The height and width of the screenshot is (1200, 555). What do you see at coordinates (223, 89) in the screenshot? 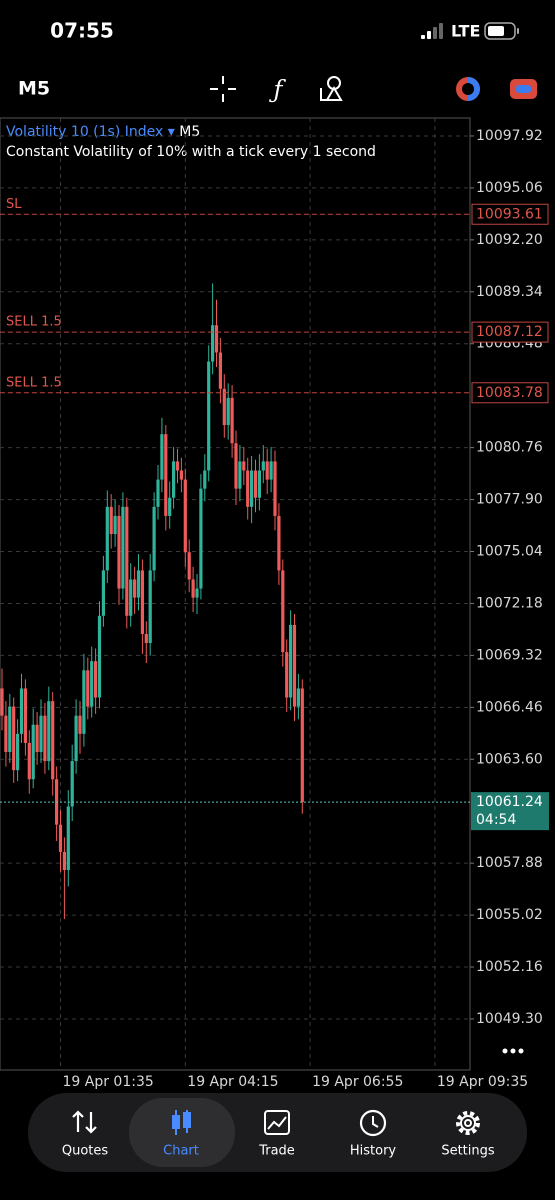
I see `crosshair-button` at bounding box center [223, 89].